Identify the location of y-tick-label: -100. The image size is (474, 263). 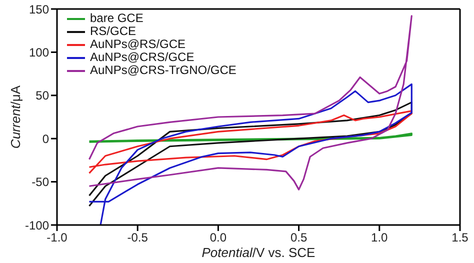
(37, 225).